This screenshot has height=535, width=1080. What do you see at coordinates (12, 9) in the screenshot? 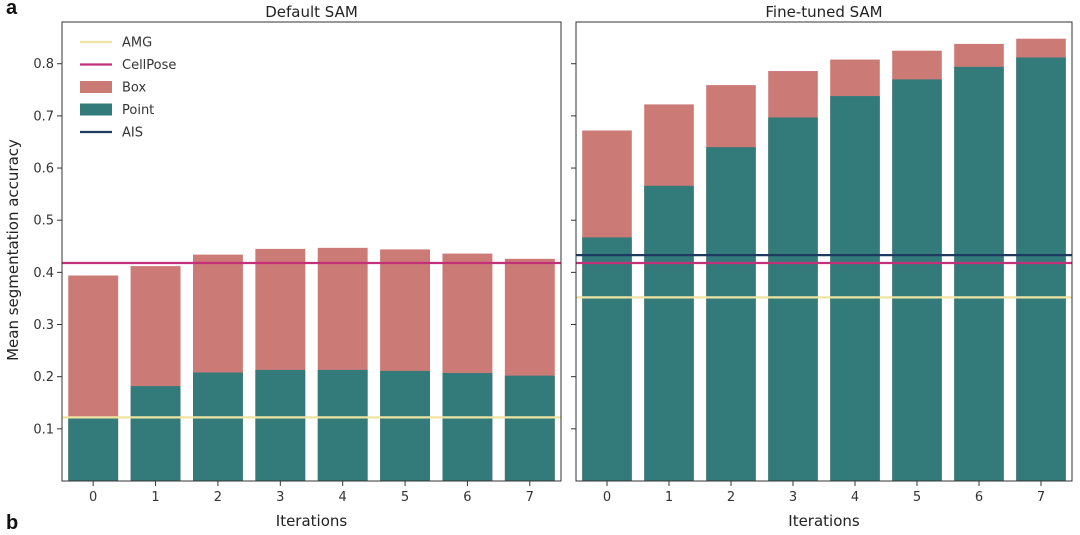
I see `panel-label-a: a` at bounding box center [12, 9].